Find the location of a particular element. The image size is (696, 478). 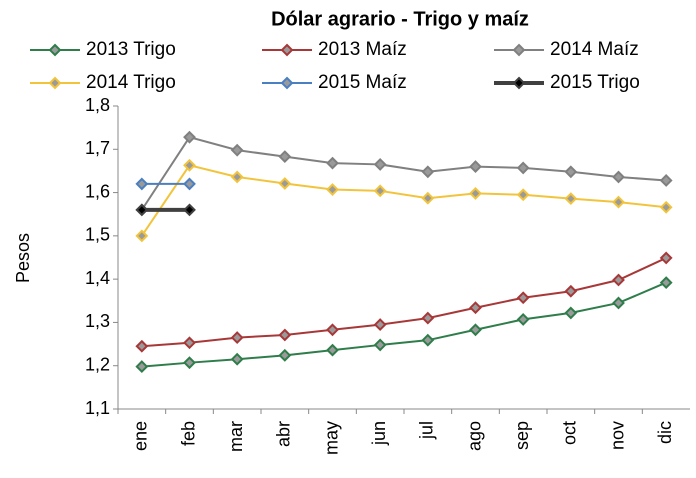

x-tick-label: mar is located at coordinates (236, 436).